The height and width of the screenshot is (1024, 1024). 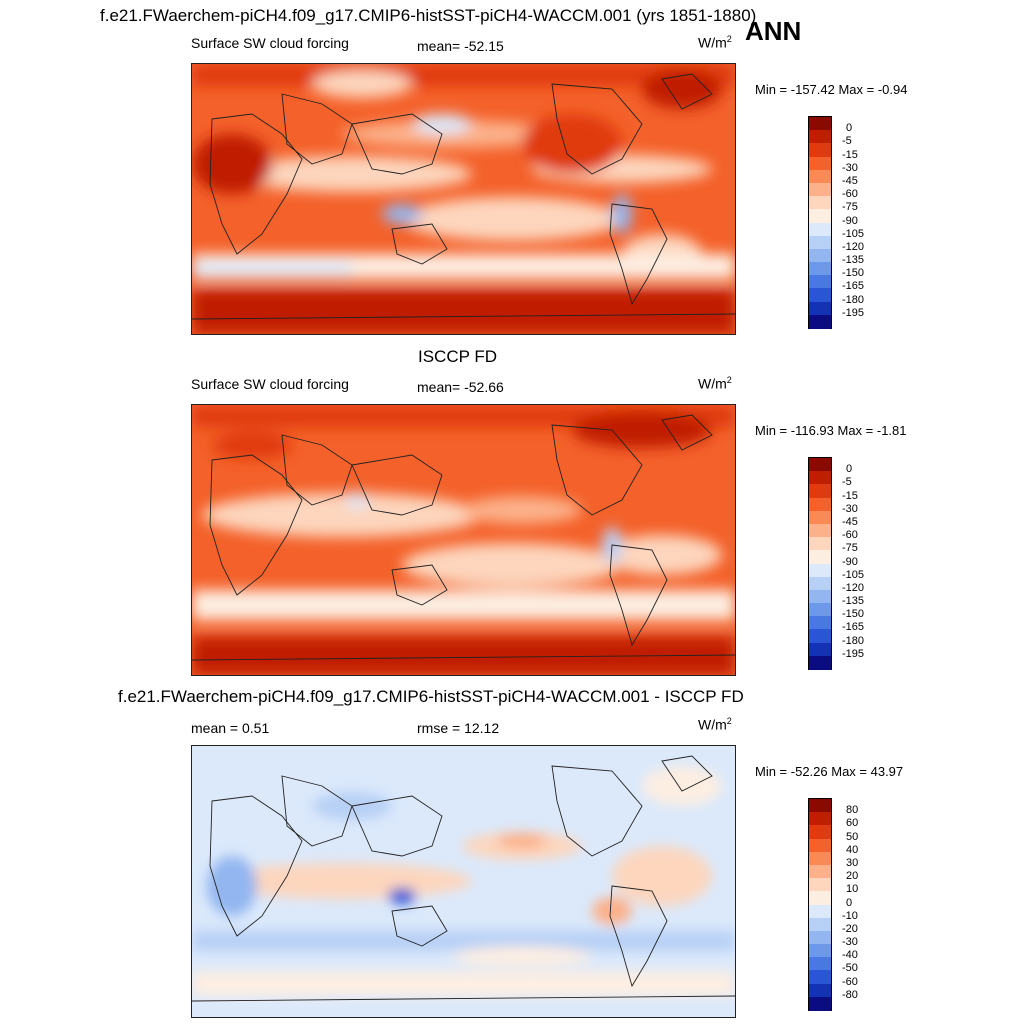 What do you see at coordinates (458, 356) in the screenshot?
I see `panel-obs-heading: ISCCP FD` at bounding box center [458, 356].